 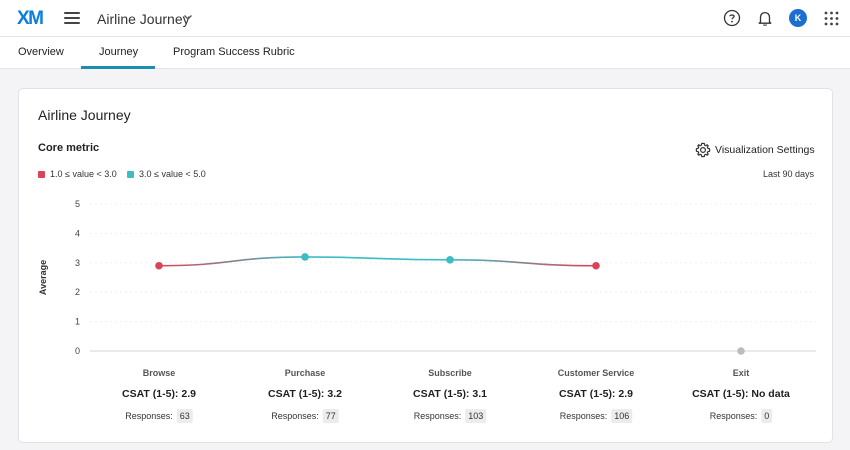 What do you see at coordinates (305, 373) in the screenshot?
I see `stage-name-label: Purchase` at bounding box center [305, 373].